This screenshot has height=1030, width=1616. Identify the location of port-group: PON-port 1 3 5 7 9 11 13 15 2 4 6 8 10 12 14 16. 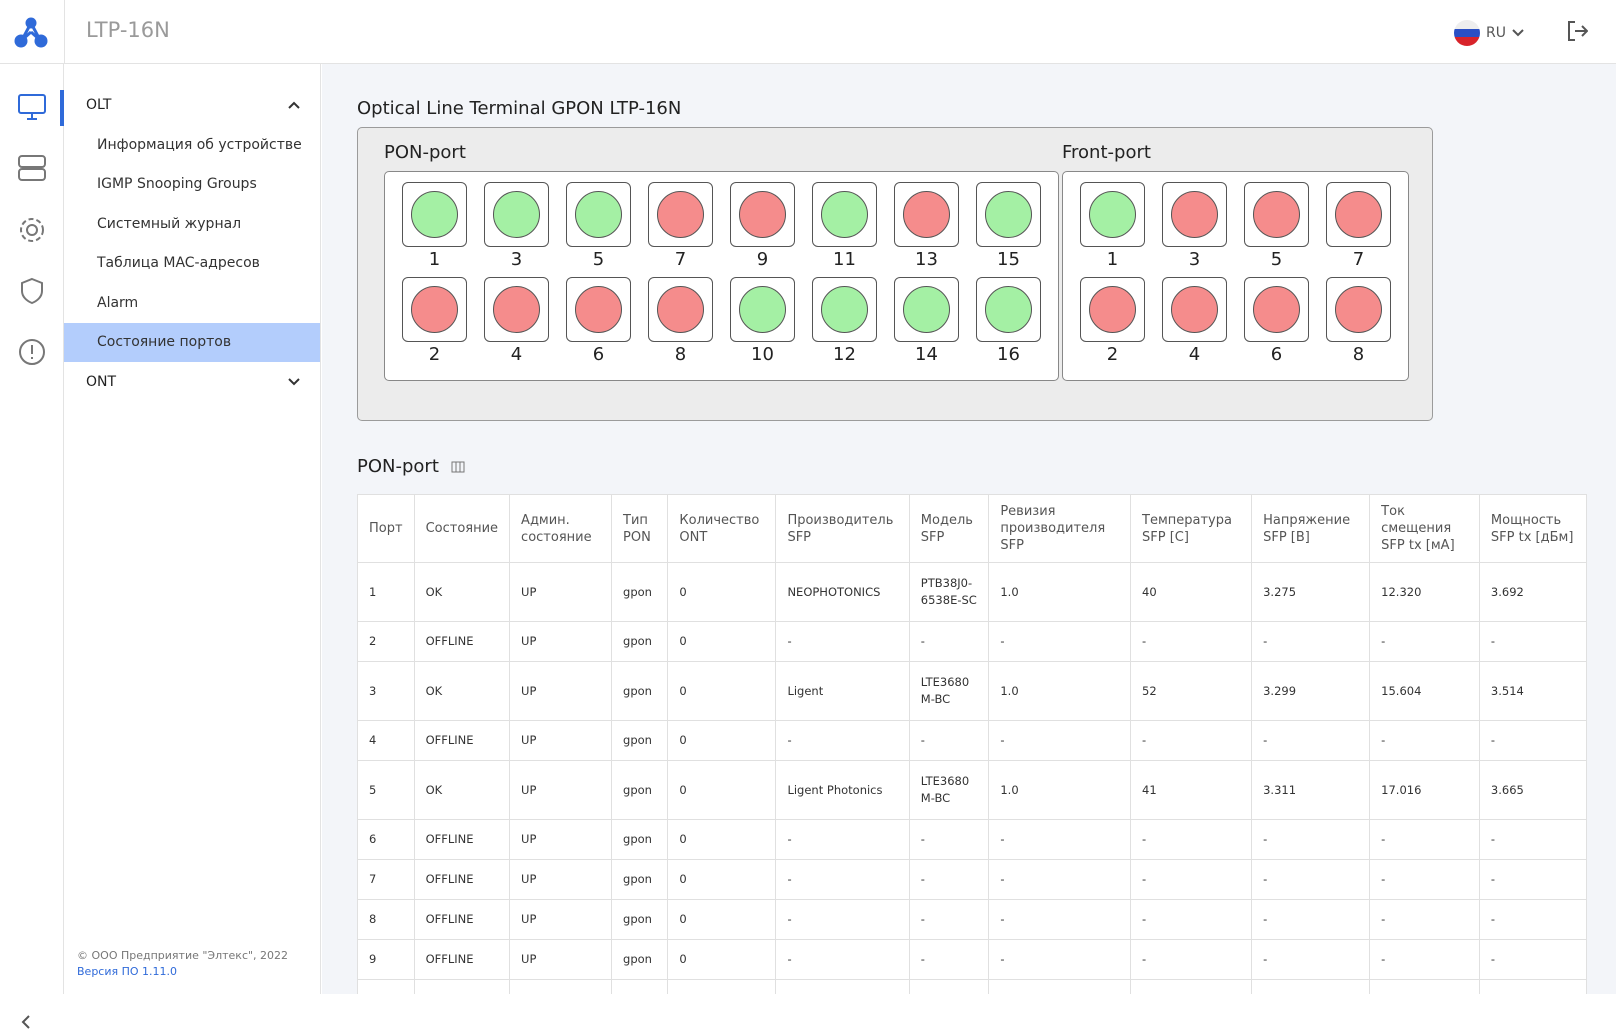
(721, 261).